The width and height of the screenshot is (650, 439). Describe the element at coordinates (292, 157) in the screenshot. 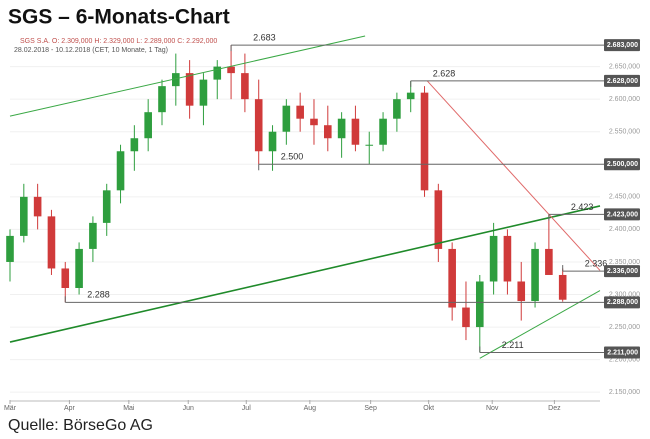

I see `level-label: 2.500` at that location.